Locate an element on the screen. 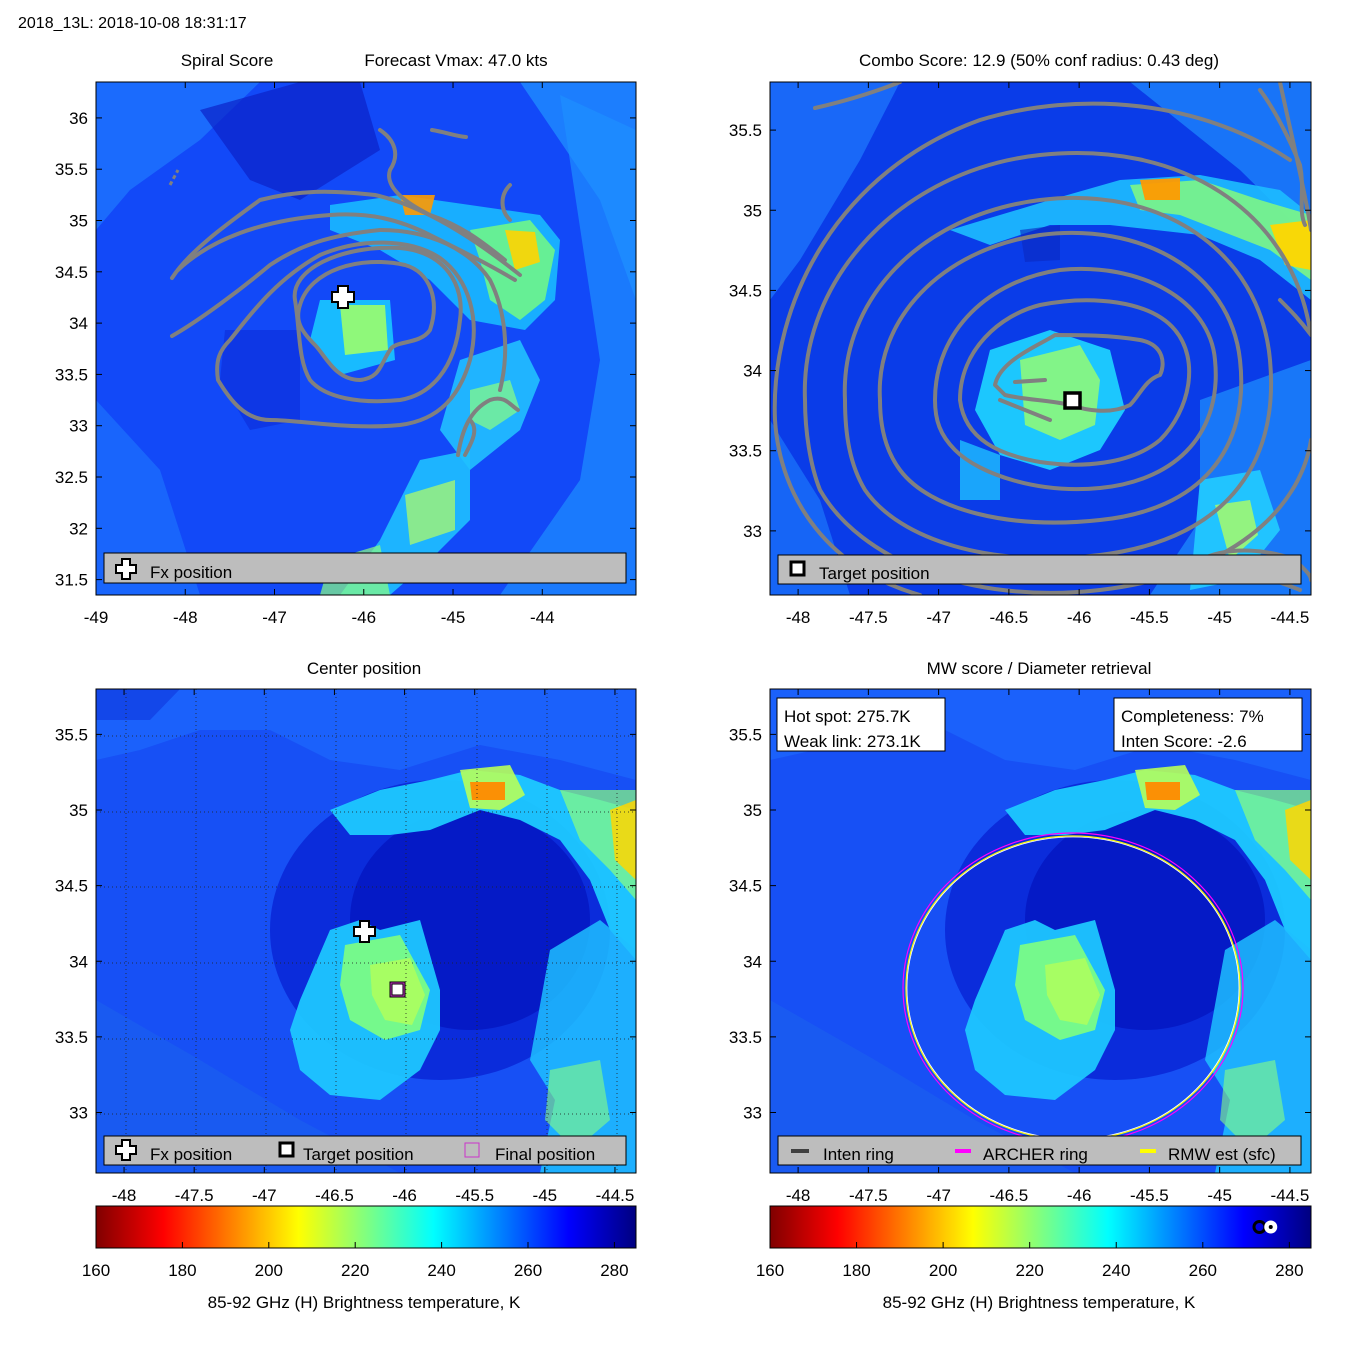  spiral-ytick-label: 33.5 is located at coordinates (71, 374).